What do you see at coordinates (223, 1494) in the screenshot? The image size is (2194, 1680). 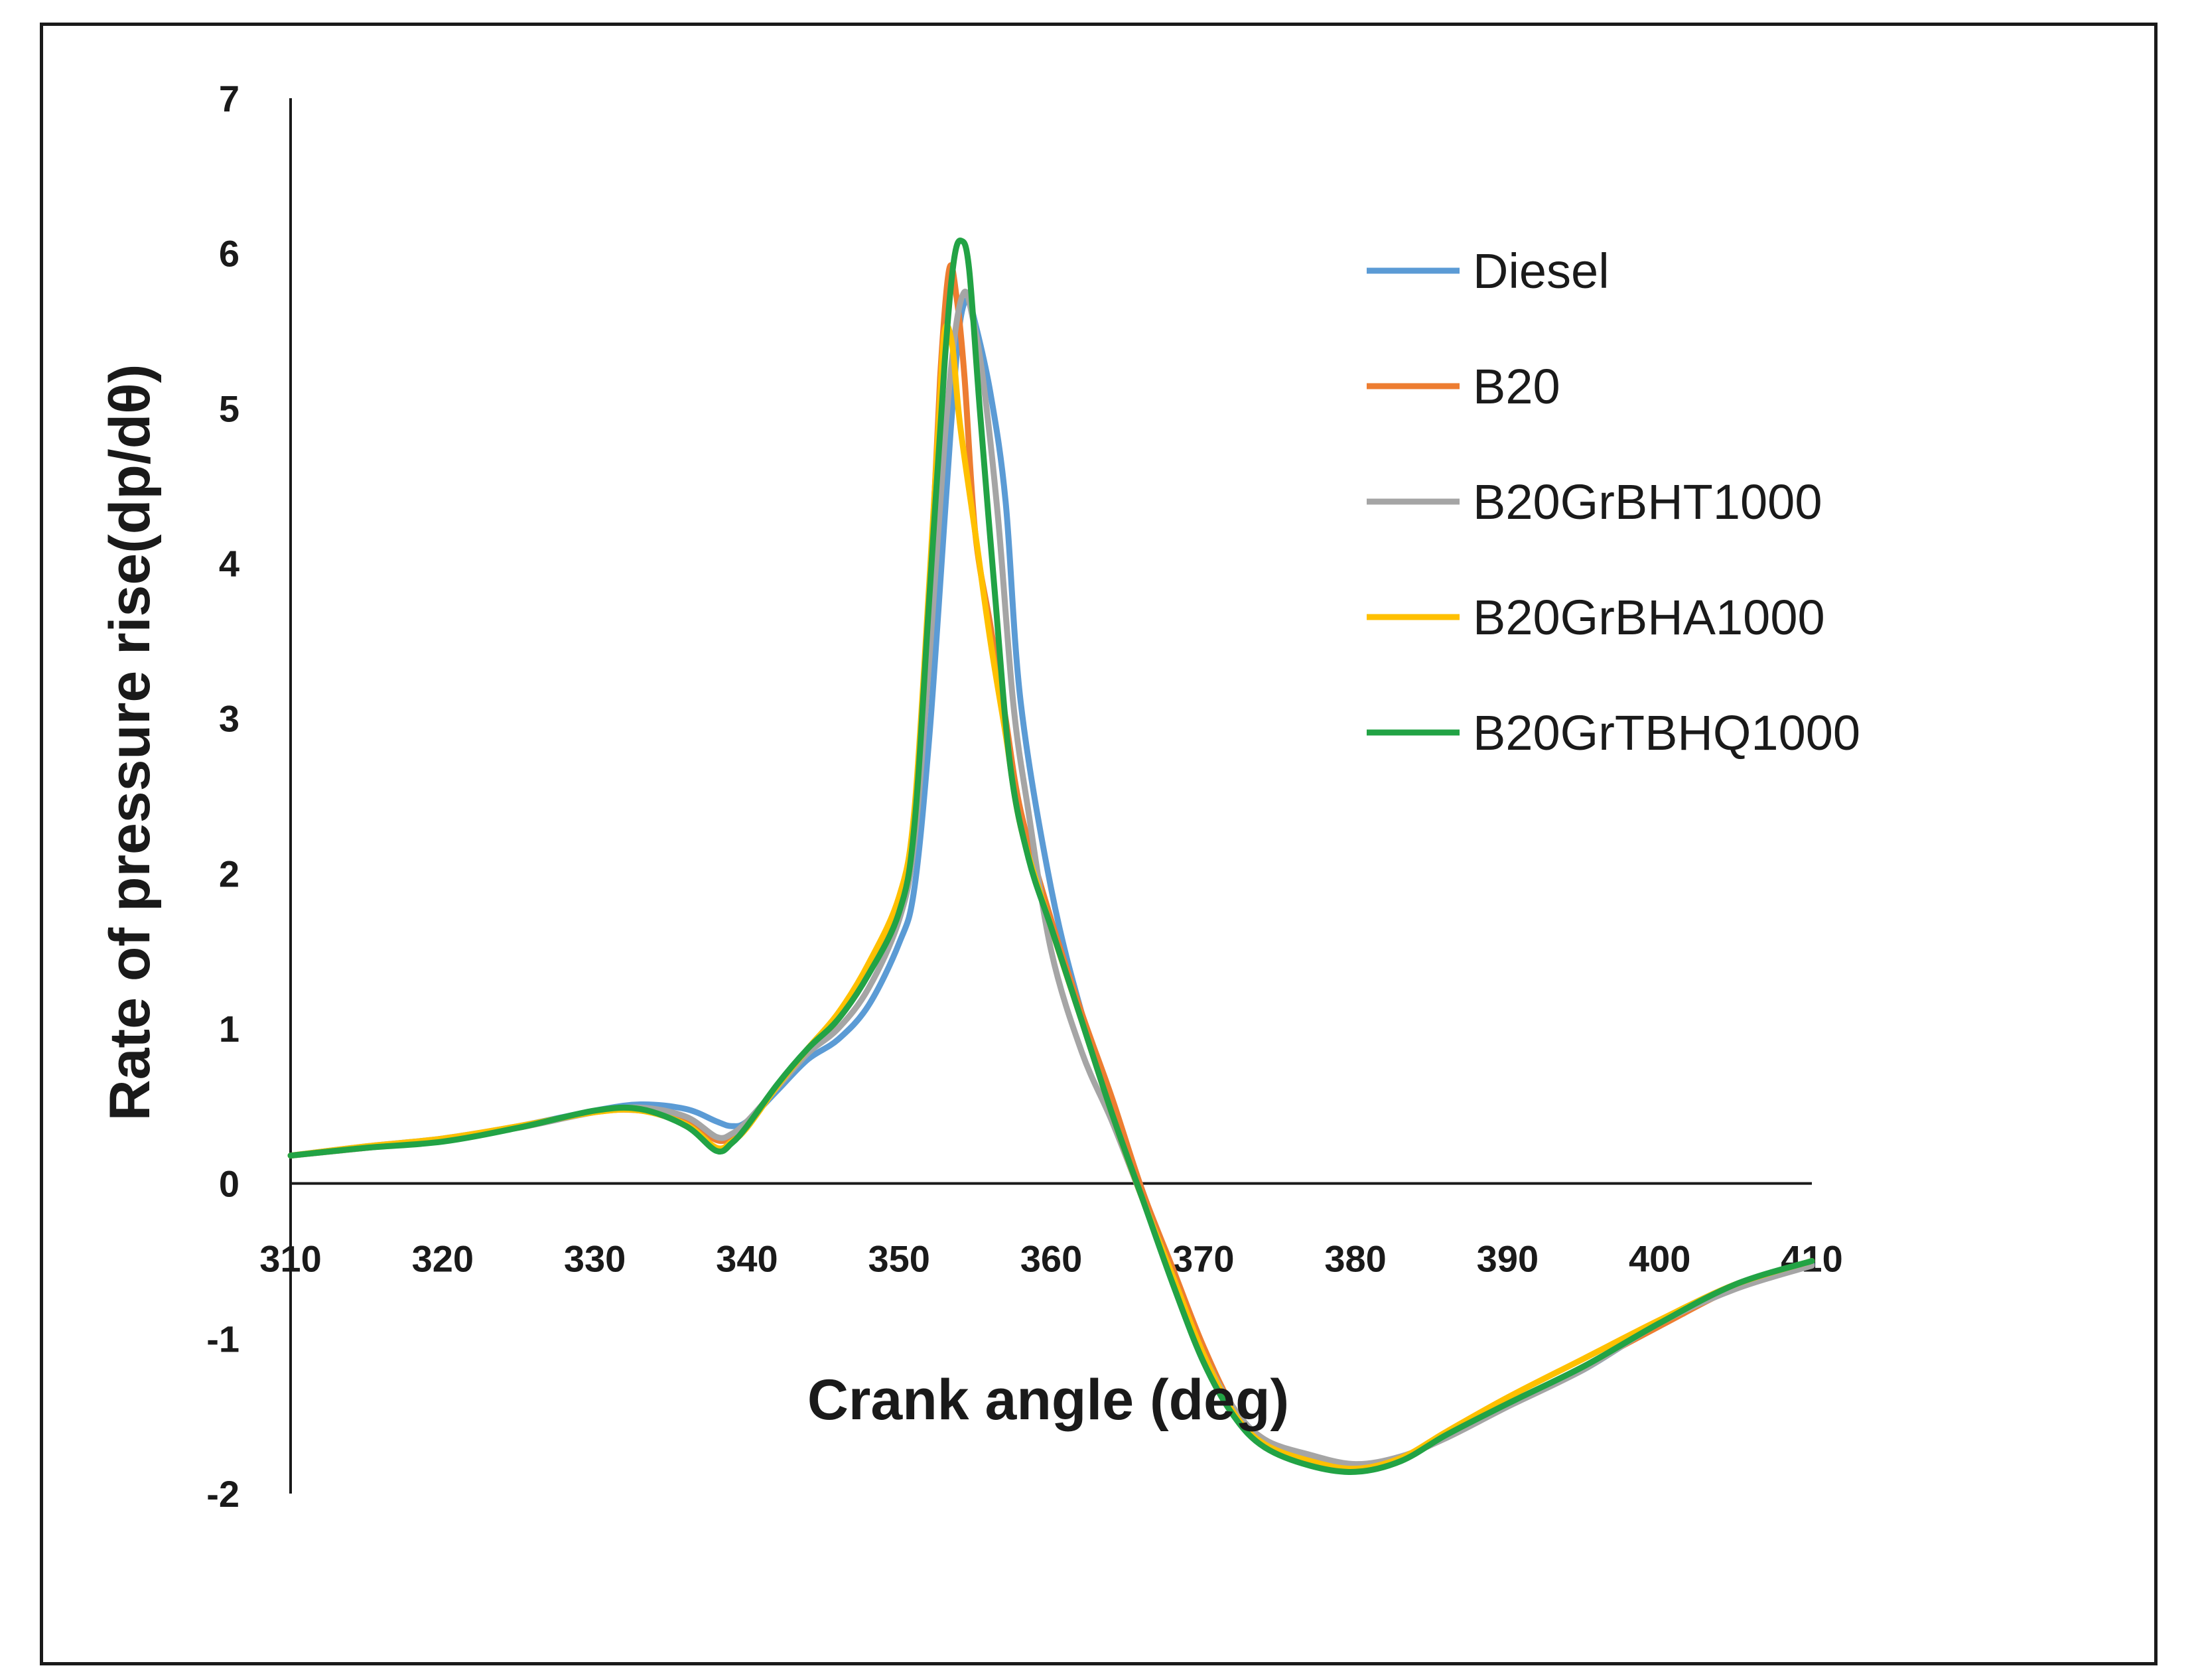 I see `y-tick-label: -2` at bounding box center [223, 1494].